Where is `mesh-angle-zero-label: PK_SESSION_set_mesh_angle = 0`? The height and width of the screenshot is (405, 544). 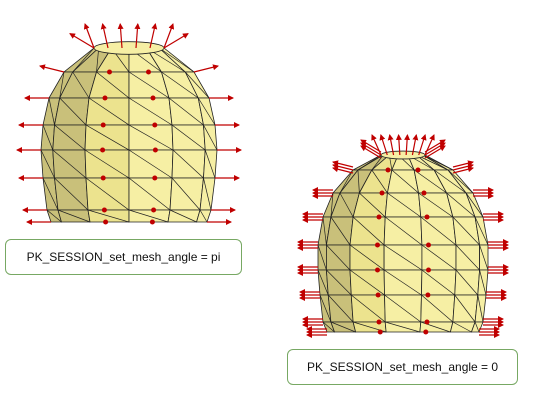
mesh-angle-zero-label: PK_SESSION_set_mesh_angle = 0 is located at coordinates (402, 367).